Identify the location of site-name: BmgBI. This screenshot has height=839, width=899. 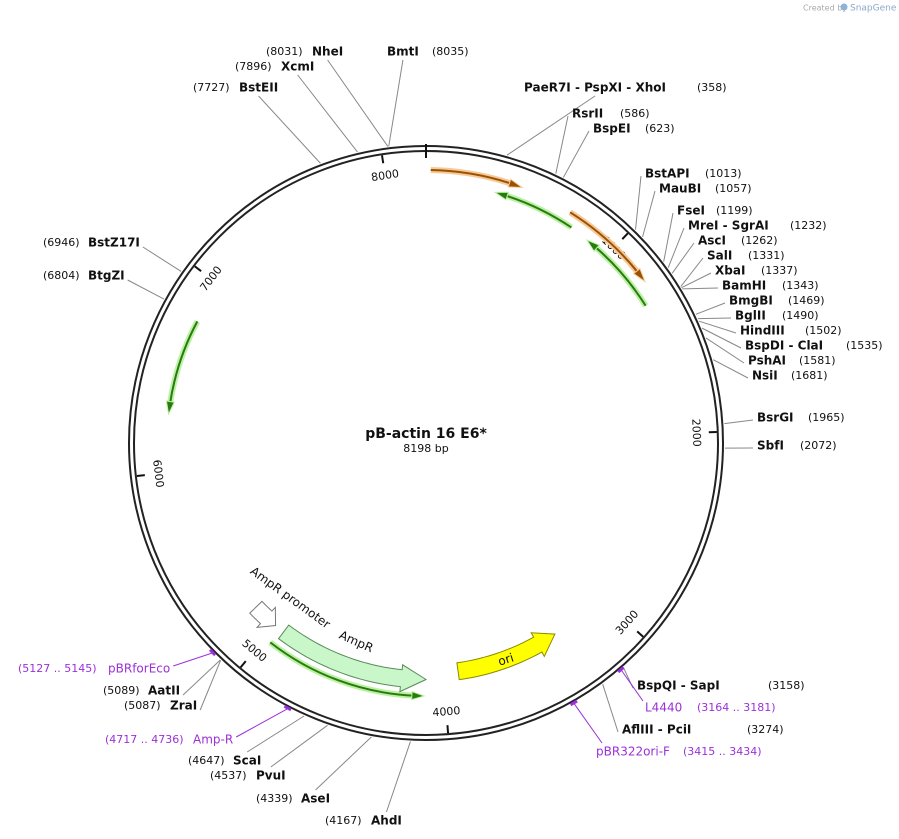
(751, 301).